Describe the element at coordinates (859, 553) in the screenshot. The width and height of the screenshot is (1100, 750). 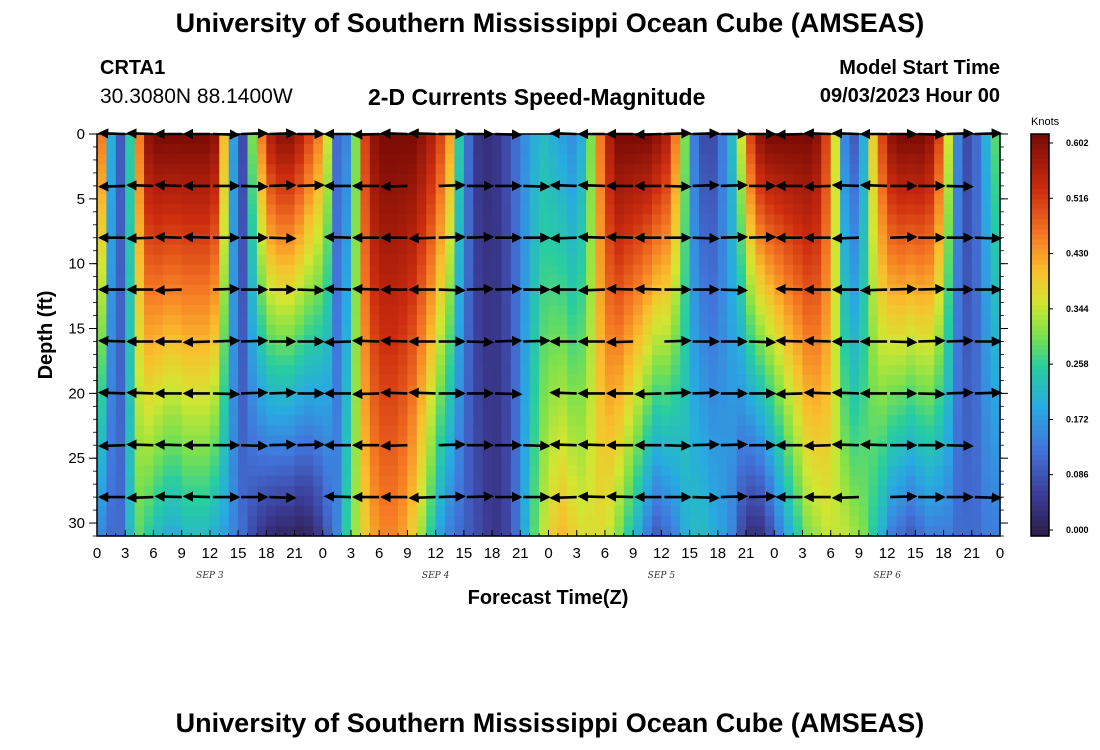
I see `x-tick-label: 9` at that location.